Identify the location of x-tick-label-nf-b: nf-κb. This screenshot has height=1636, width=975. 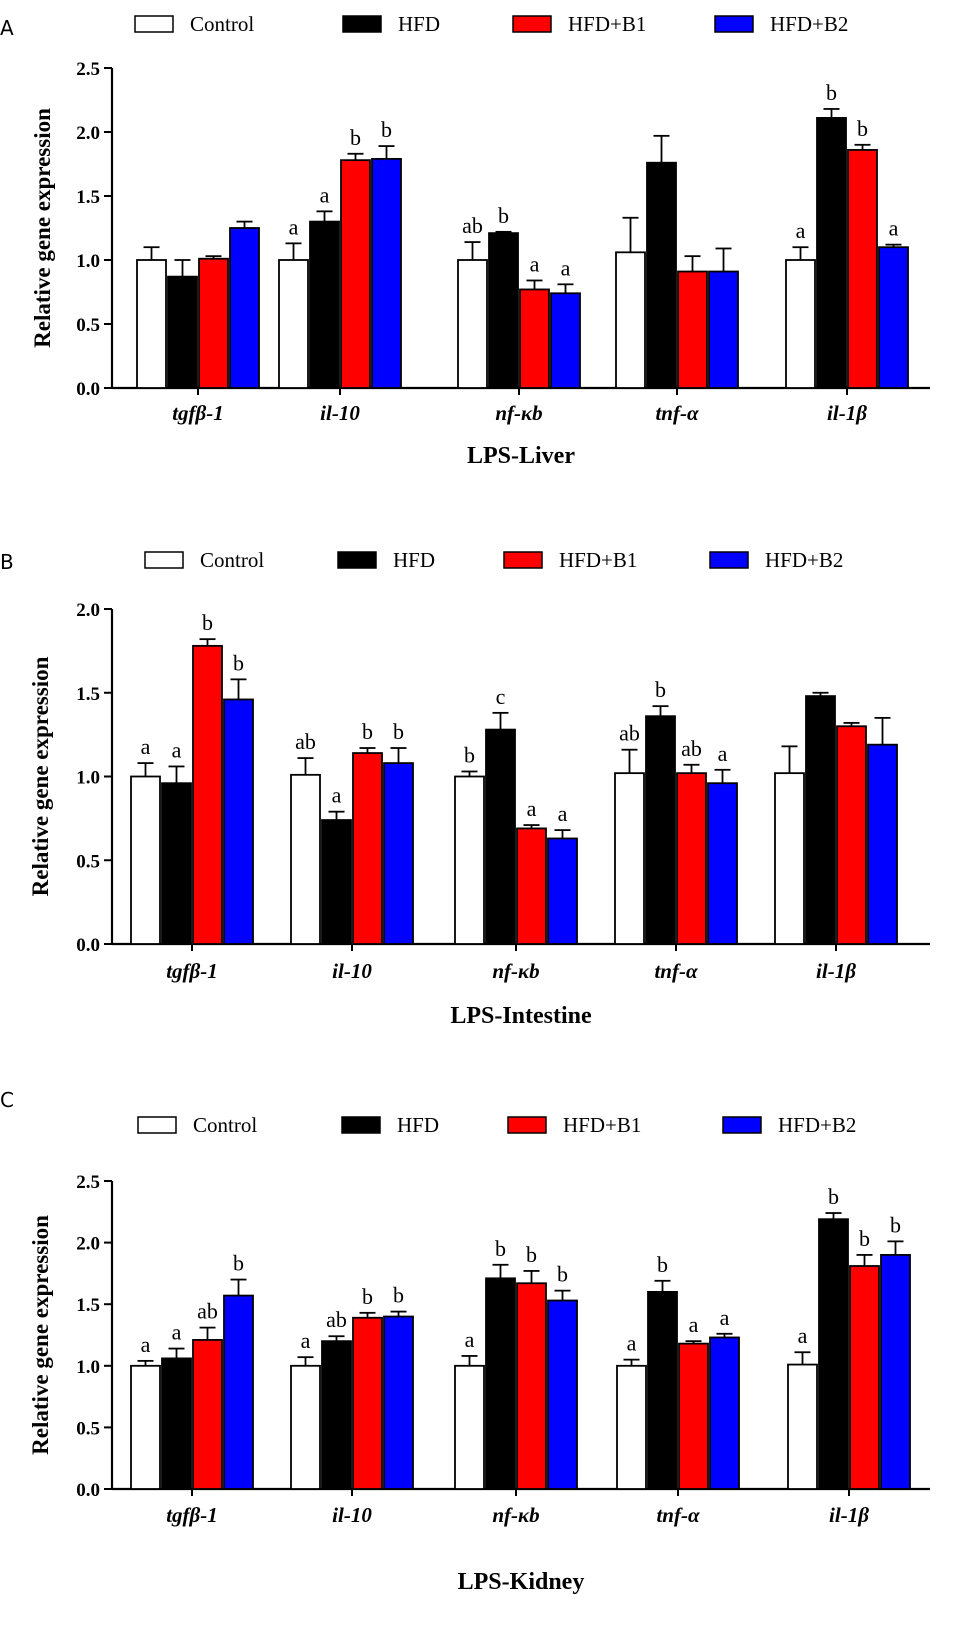
(518, 413).